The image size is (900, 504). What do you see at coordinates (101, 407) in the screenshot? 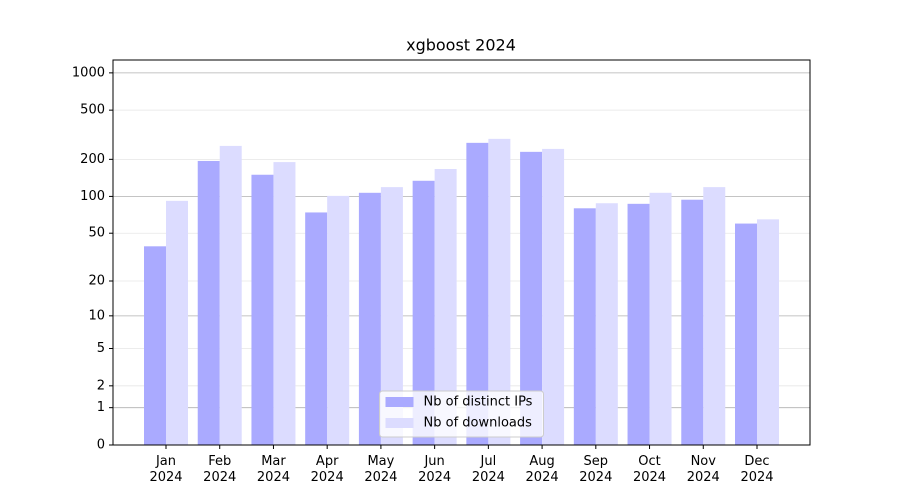
I see `y-tick-label: 1` at bounding box center [101, 407].